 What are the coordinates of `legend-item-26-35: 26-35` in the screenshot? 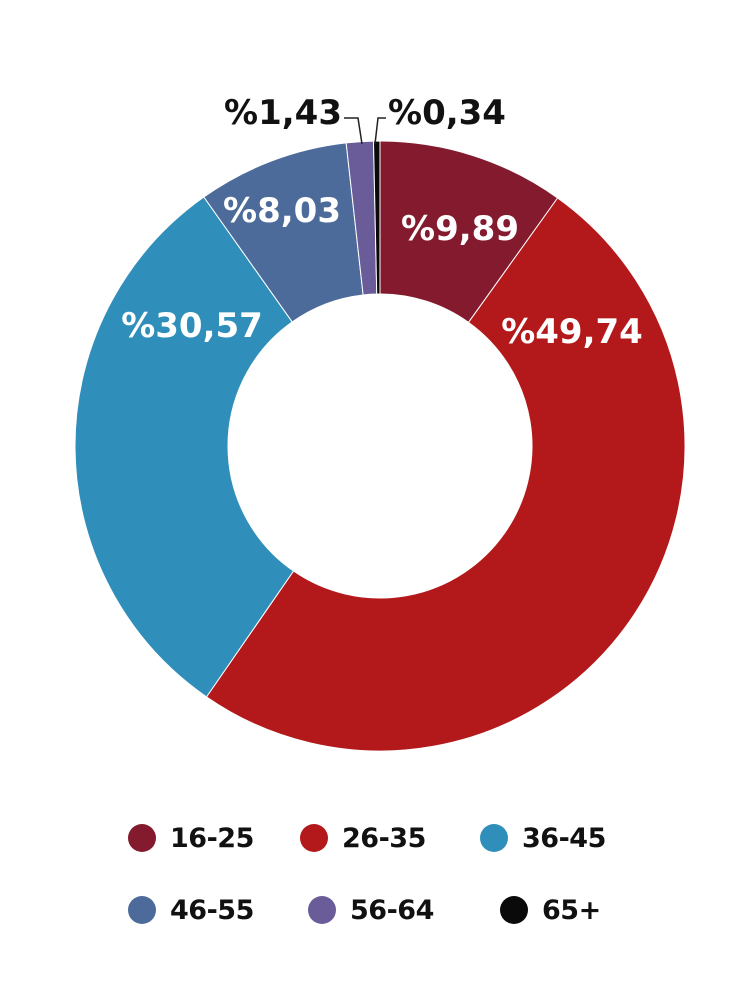 It's located at (363, 838).